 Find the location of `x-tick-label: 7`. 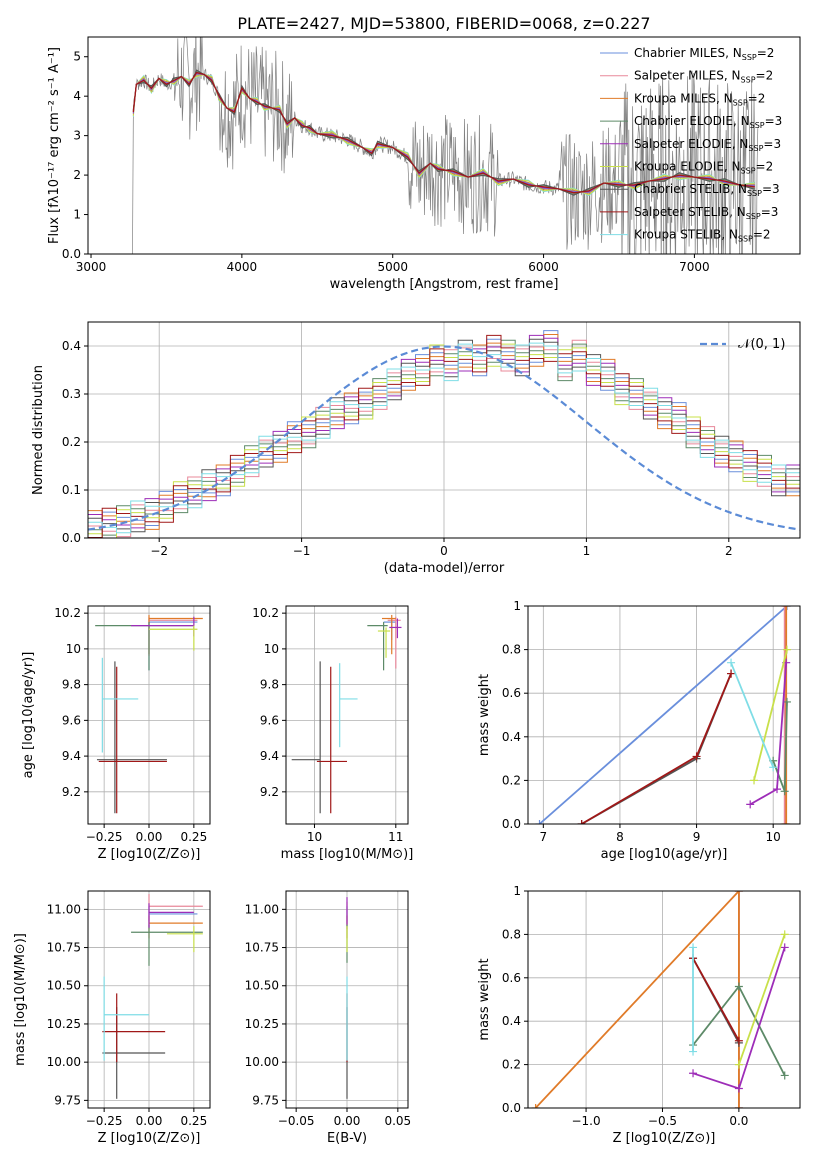

x-tick-label: 7 is located at coordinates (544, 837).